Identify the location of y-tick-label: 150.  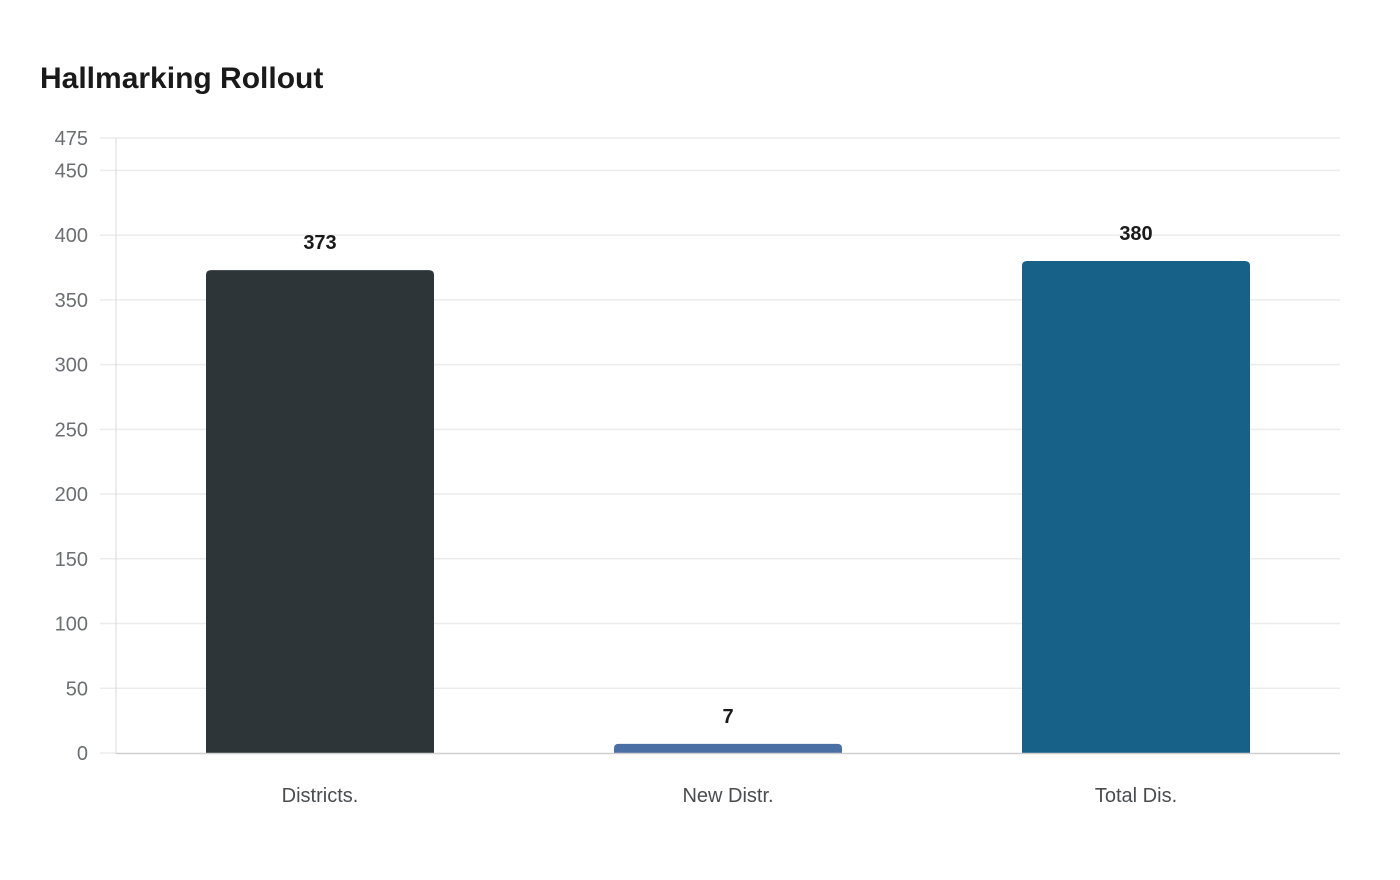
(71, 560).